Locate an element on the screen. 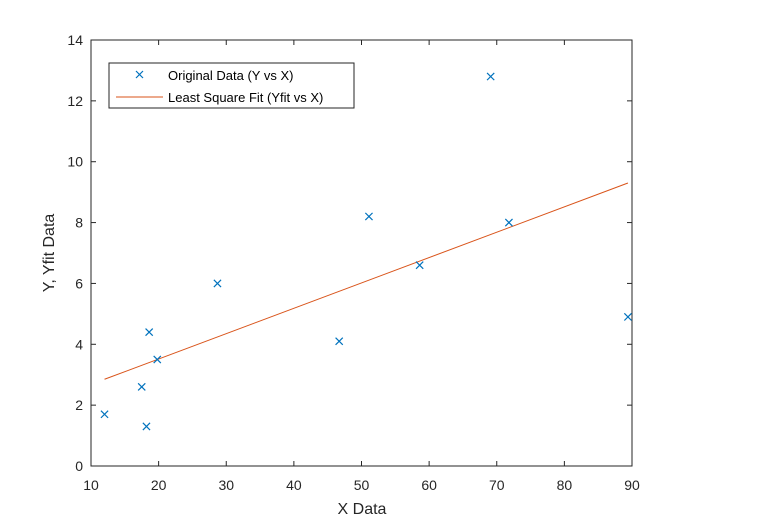 The height and width of the screenshot is (525, 780). x-tick-label: 90 is located at coordinates (632, 485).